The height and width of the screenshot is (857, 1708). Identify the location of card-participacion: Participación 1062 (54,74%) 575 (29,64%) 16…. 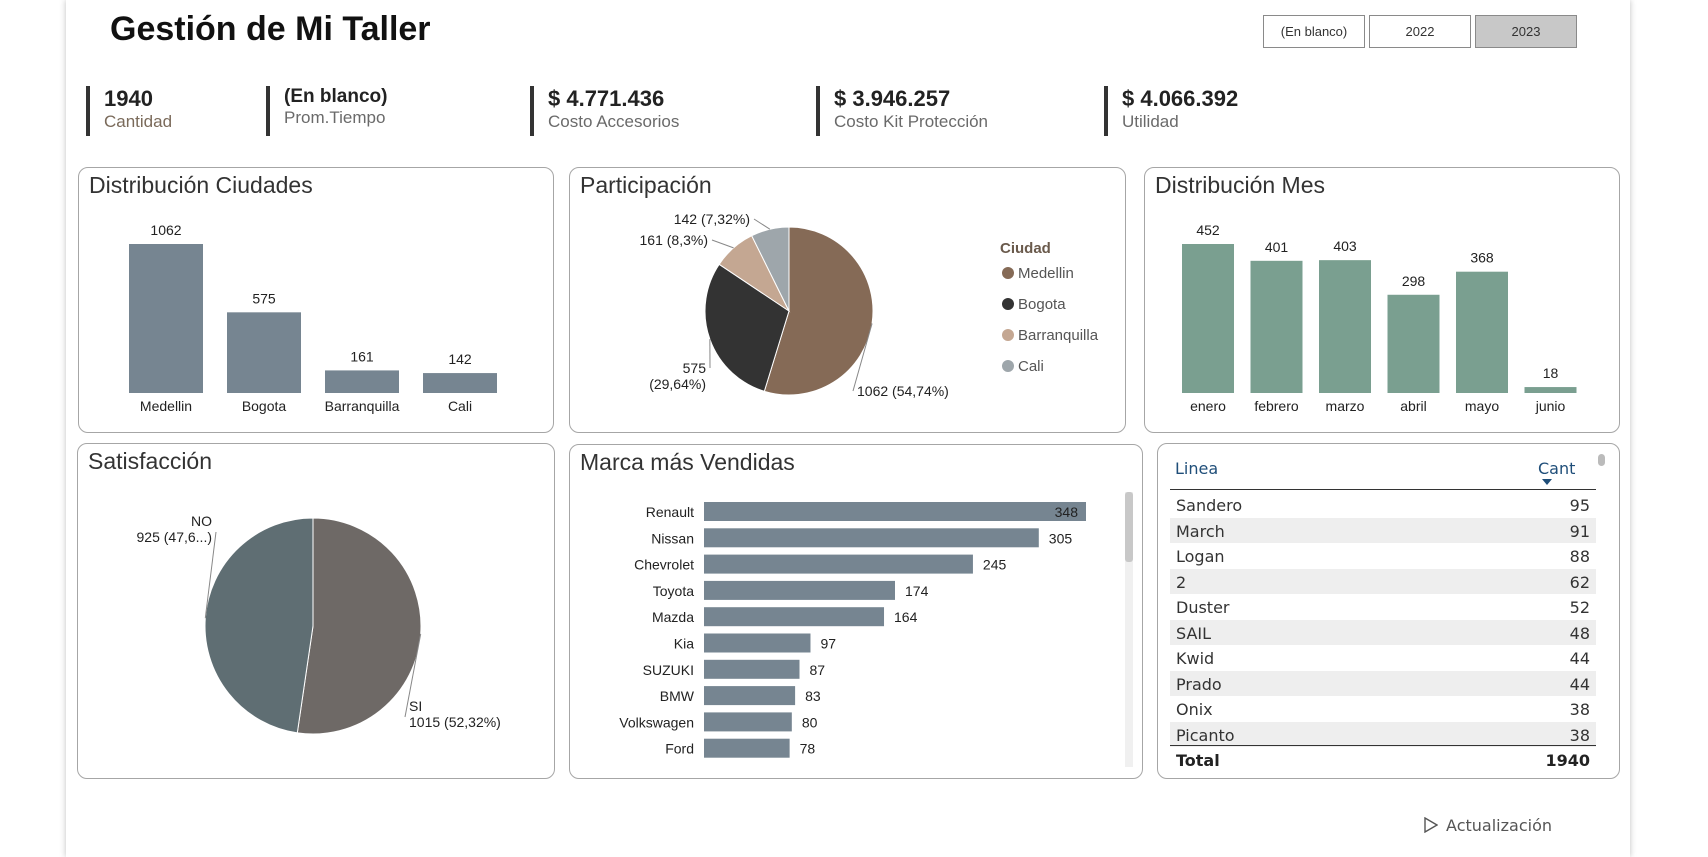
(847, 300).